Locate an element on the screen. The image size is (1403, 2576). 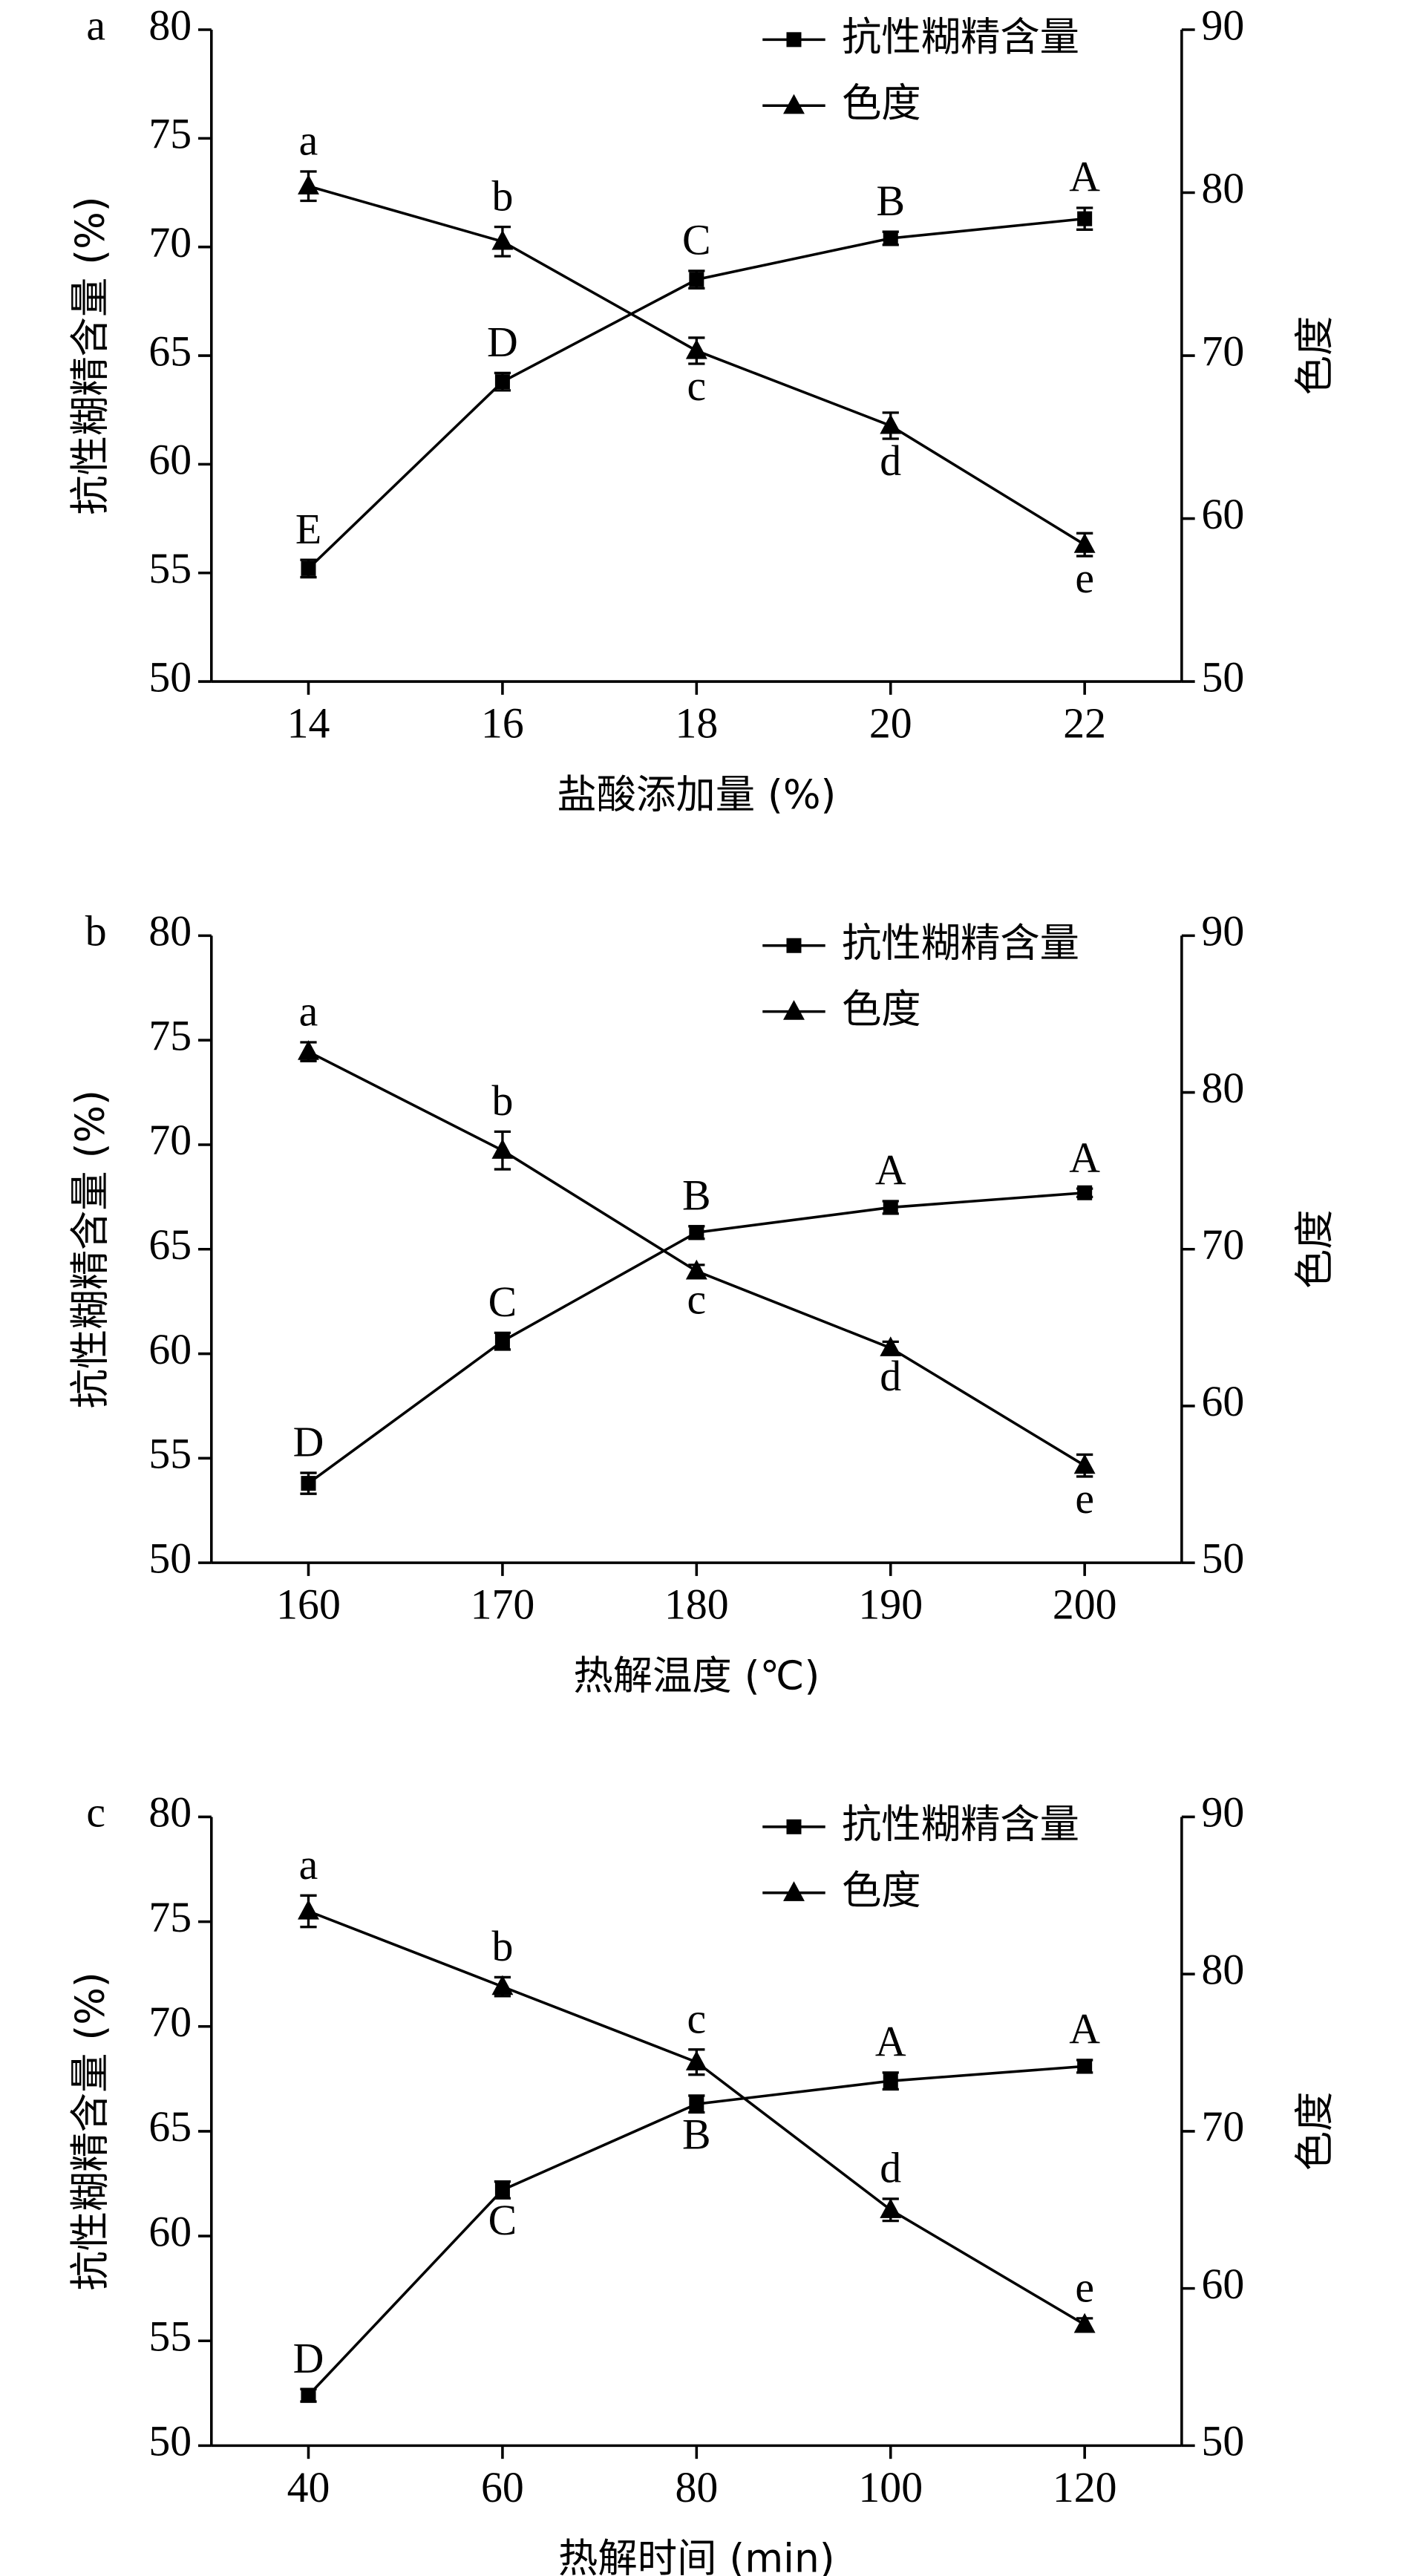
x-tick-label: 22 is located at coordinates (1084, 724).